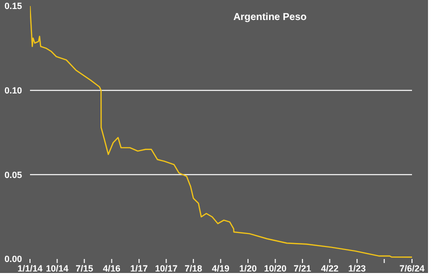 This screenshot has width=445, height=280. Describe the element at coordinates (221, 268) in the screenshot. I see `x-tick-label: 4/19` at that location.